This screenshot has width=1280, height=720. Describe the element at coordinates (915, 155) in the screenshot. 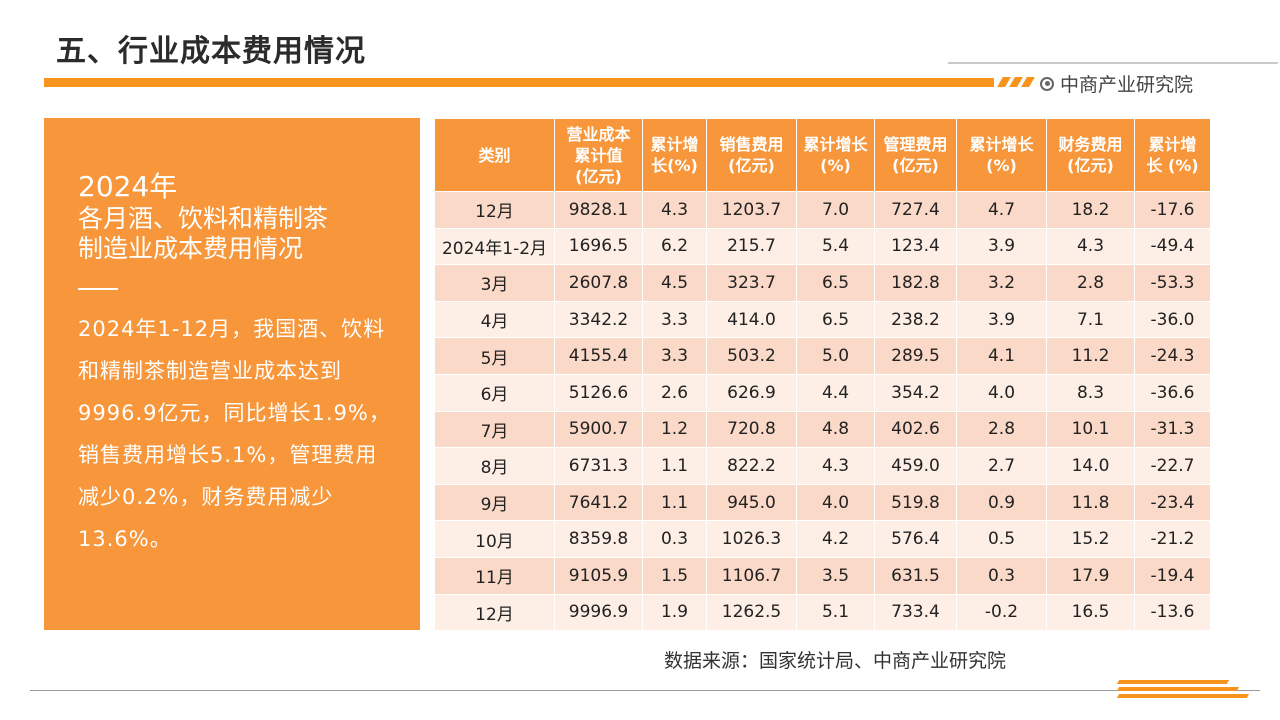

I see `column-header: 管理费用 (亿元)` at that location.